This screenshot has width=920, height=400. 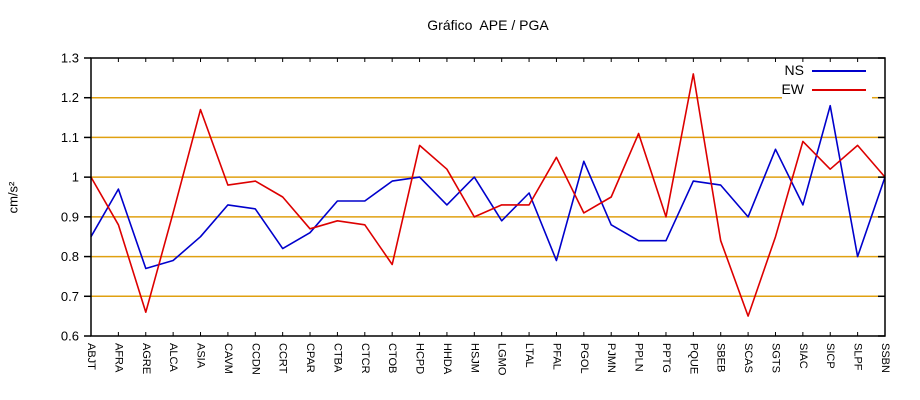 I want to click on x-tick-label: ABJT, so click(x=91, y=356).